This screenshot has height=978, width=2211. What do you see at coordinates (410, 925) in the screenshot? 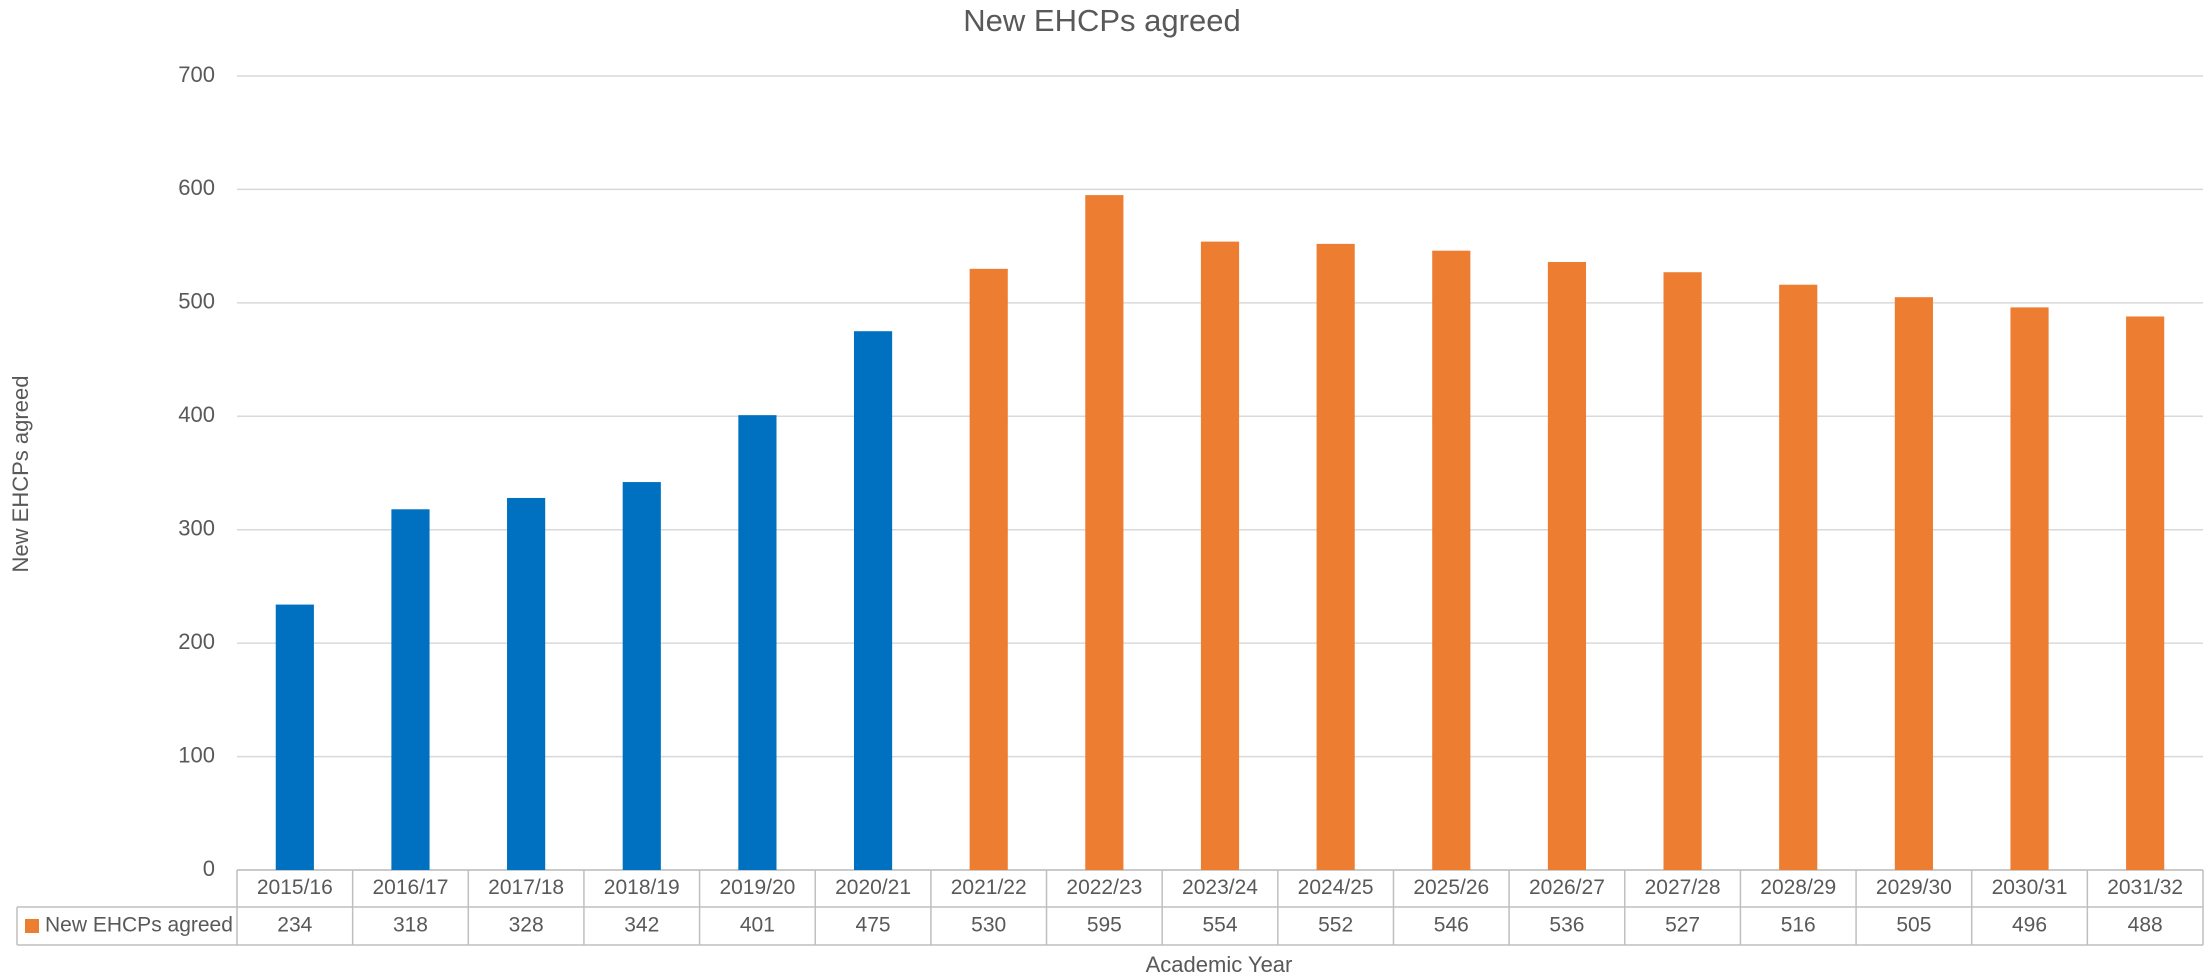
I see `table-value: 318` at bounding box center [410, 925].